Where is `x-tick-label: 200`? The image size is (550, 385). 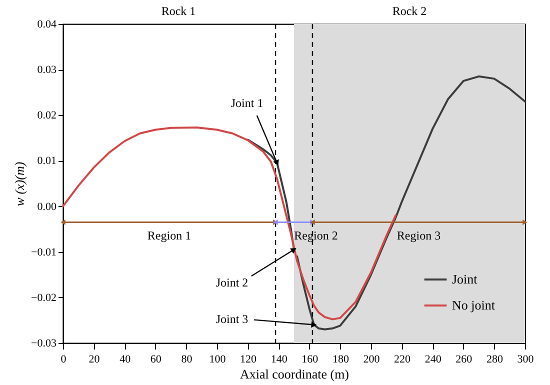
x-tick-label: 200 is located at coordinates (371, 360).